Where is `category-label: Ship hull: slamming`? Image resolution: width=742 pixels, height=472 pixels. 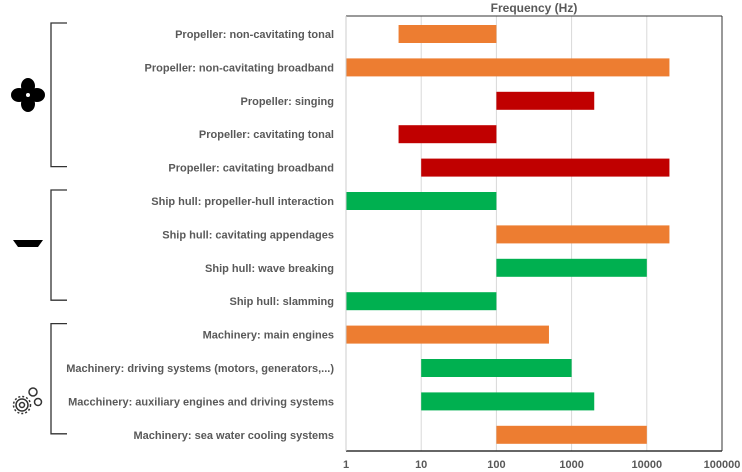 category-label: Ship hull: slamming is located at coordinates (281, 302).